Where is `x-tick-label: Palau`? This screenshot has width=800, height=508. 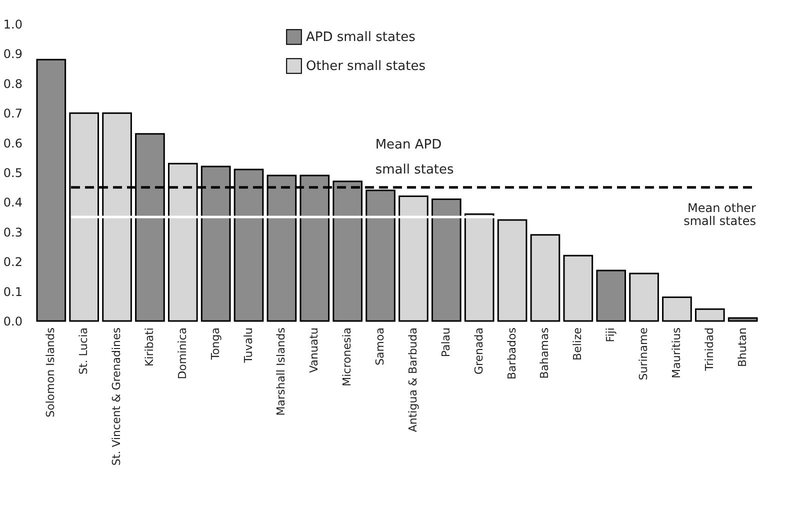
x-tick-label: Palau is located at coordinates (445, 343).